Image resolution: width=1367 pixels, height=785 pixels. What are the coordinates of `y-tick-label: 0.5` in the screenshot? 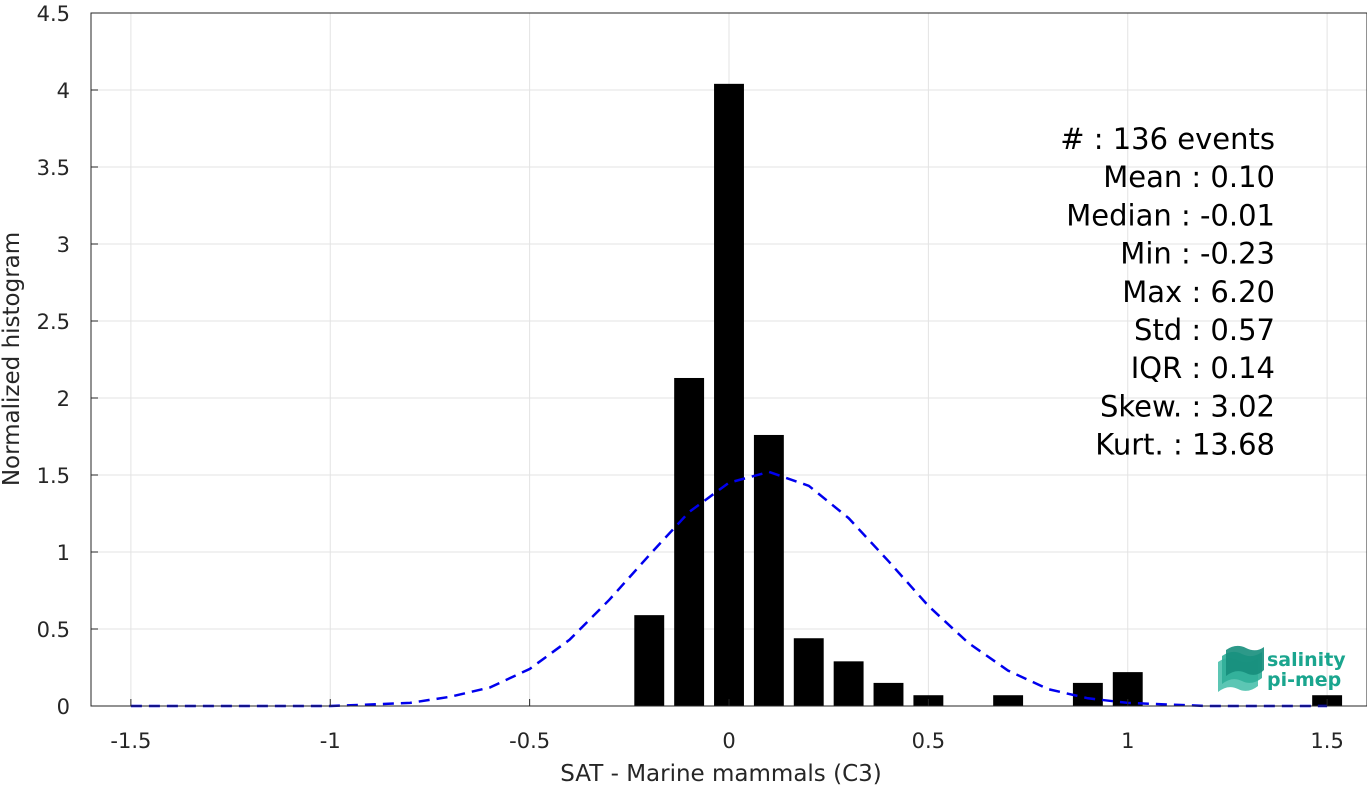 It's located at (53, 630).